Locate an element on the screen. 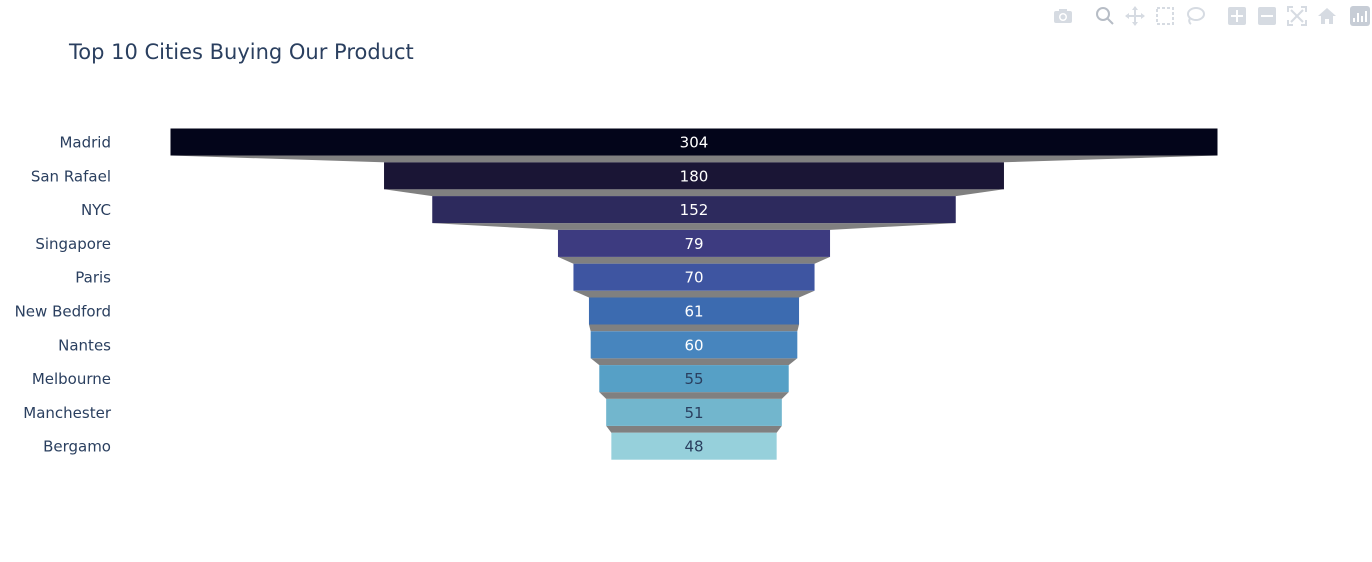  bar-value-label: 180 is located at coordinates (694, 176).